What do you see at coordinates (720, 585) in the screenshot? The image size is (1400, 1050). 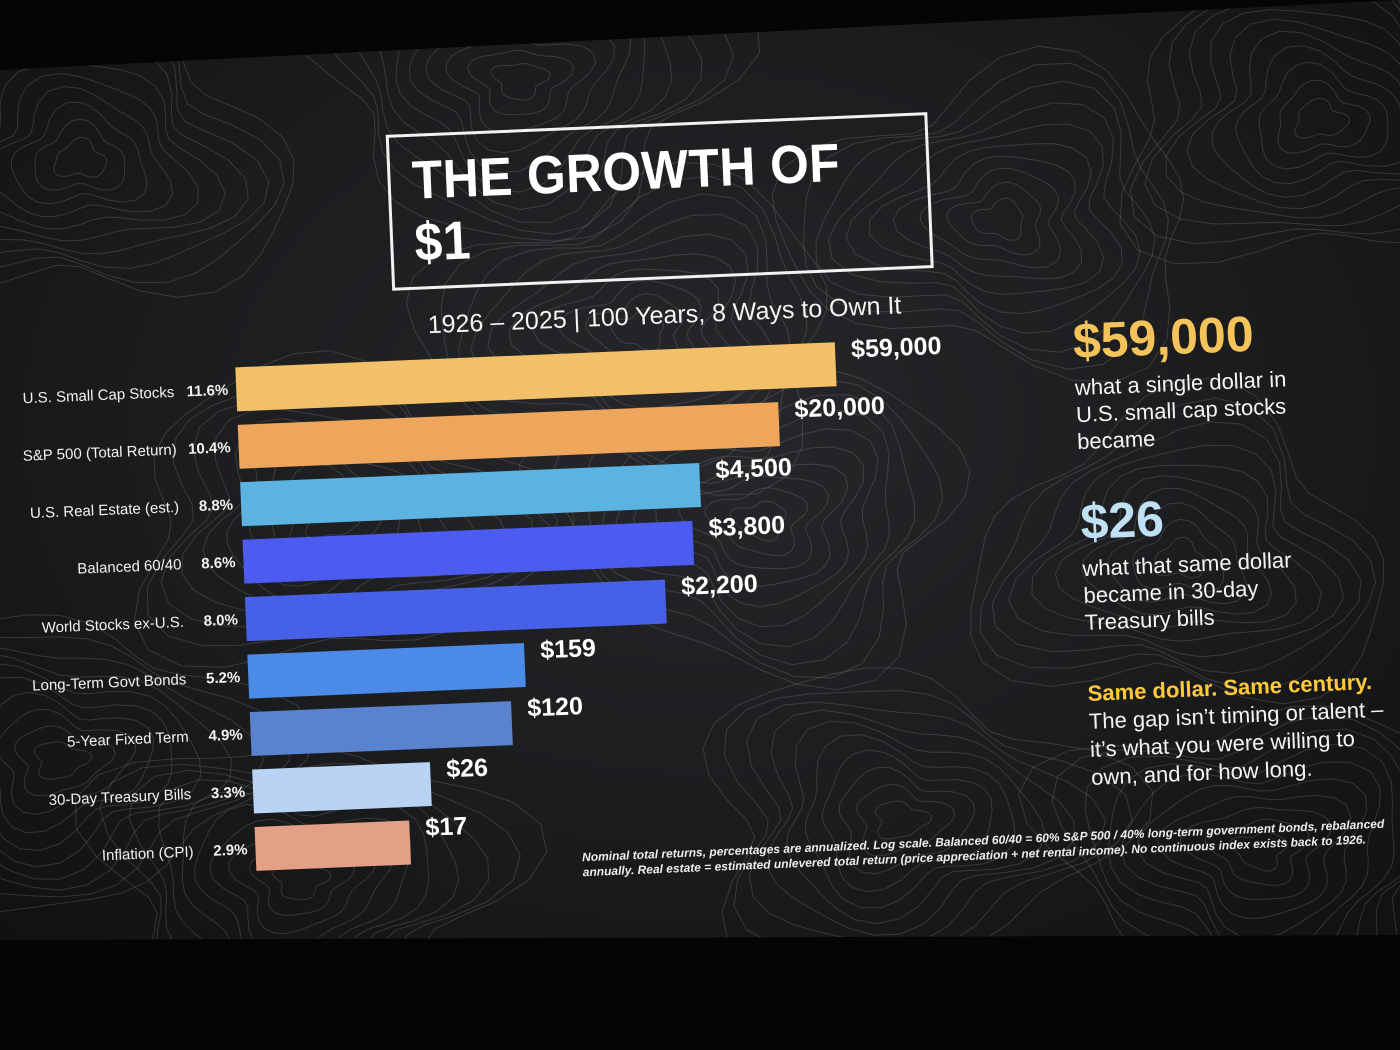 I see `value-label-4: $2,200` at bounding box center [720, 585].